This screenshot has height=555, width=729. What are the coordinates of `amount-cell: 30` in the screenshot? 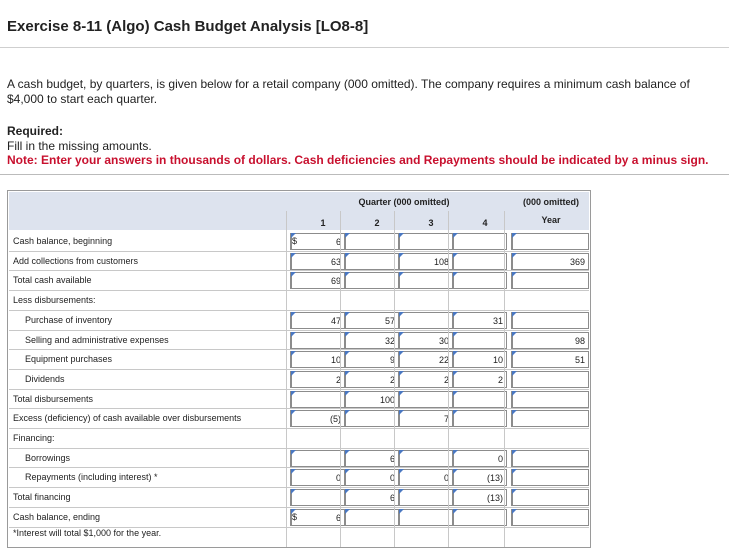 It's located at (425, 340).